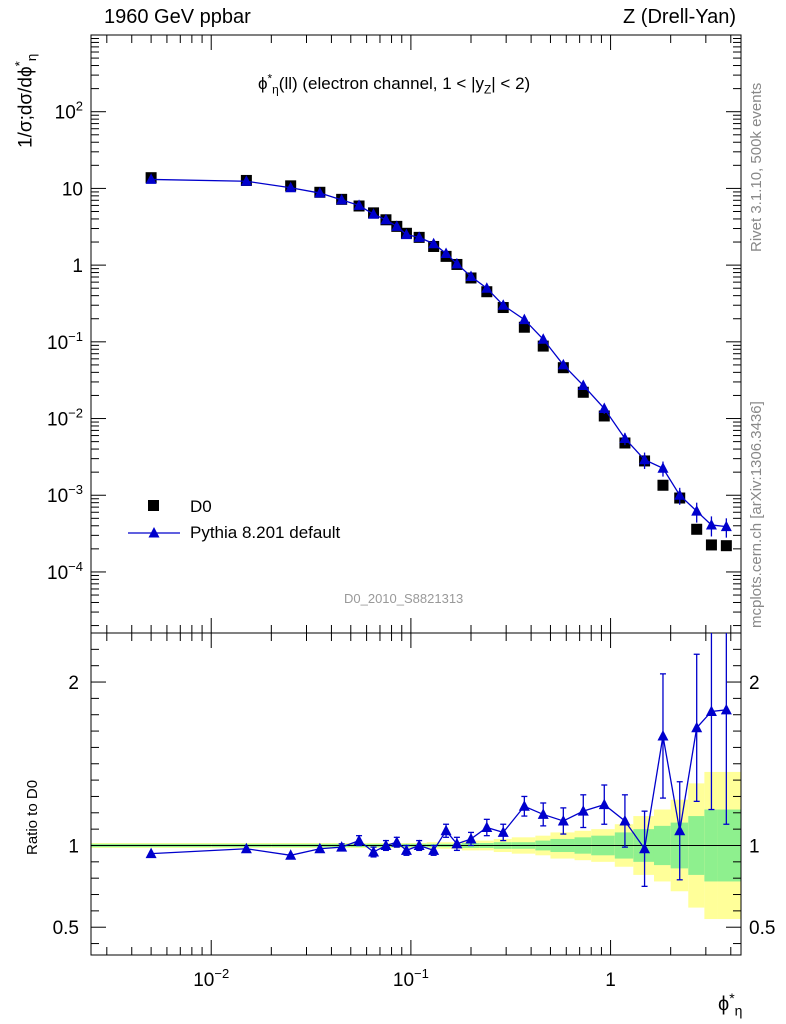  I want to click on y-tick-label: 10⁻³, so click(65, 494).